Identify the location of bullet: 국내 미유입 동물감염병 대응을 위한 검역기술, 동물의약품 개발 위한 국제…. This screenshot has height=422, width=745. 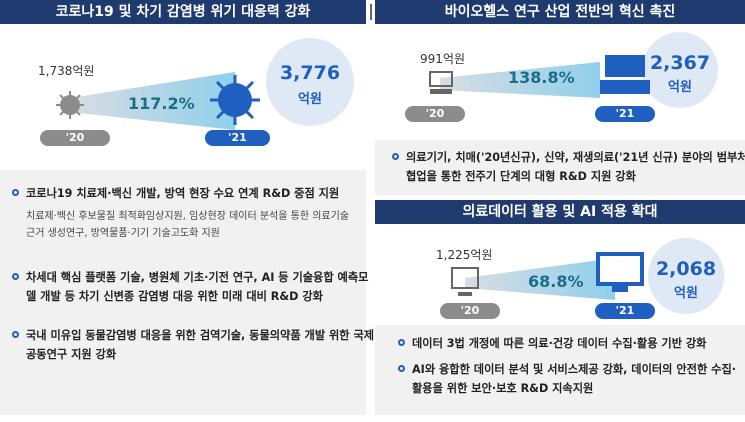
(194, 345).